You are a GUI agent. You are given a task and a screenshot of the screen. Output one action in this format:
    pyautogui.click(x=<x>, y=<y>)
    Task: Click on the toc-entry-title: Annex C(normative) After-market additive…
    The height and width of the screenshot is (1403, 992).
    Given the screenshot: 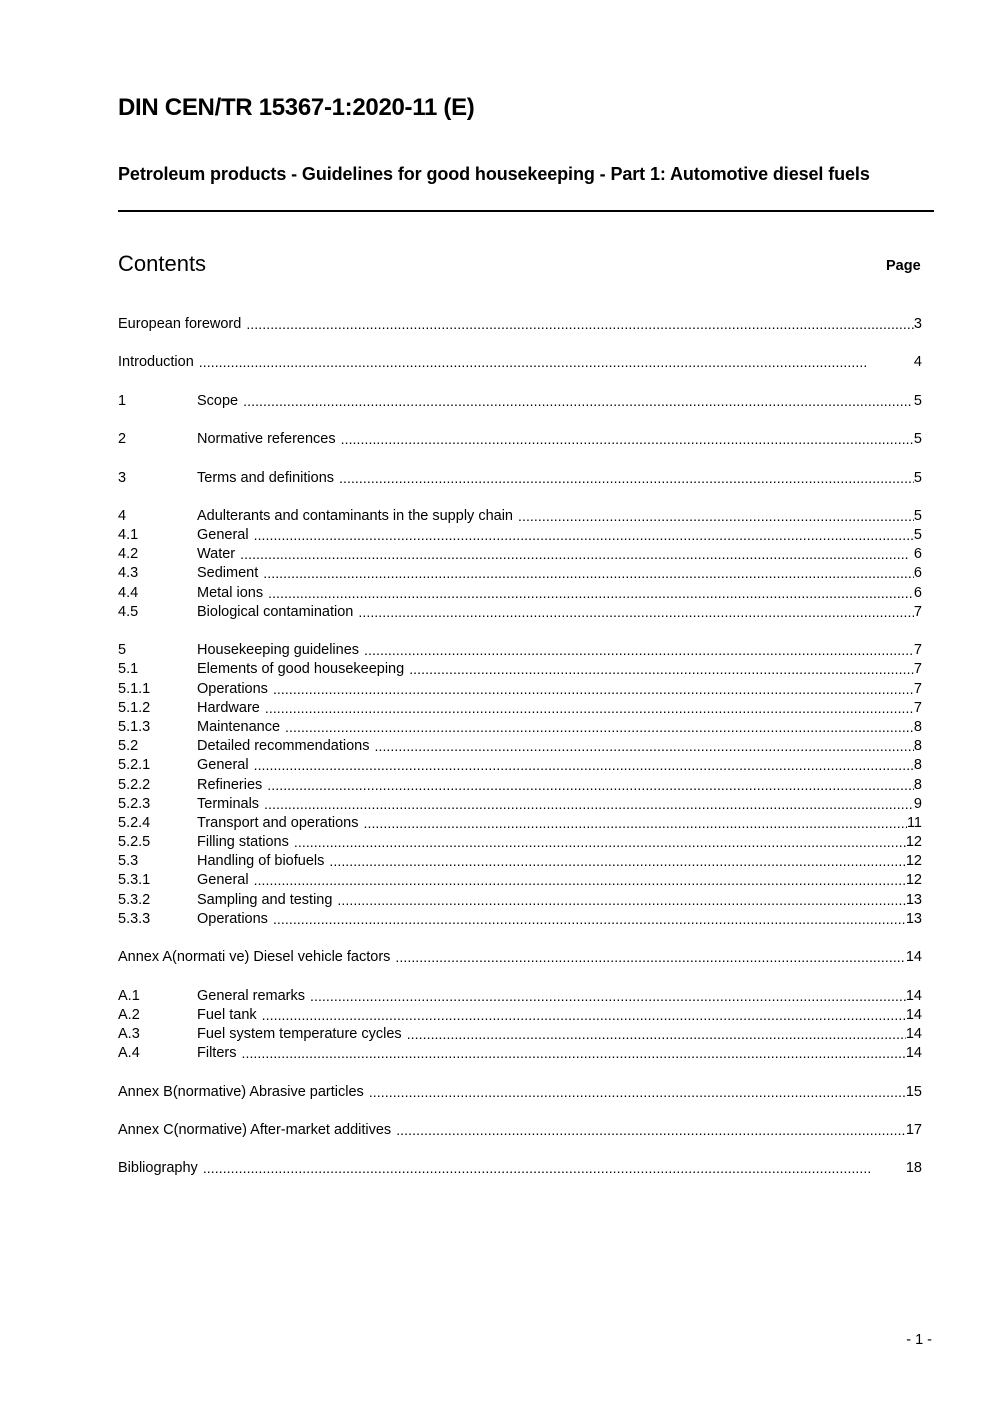 What is the action you would take?
    pyautogui.click(x=255, y=1129)
    